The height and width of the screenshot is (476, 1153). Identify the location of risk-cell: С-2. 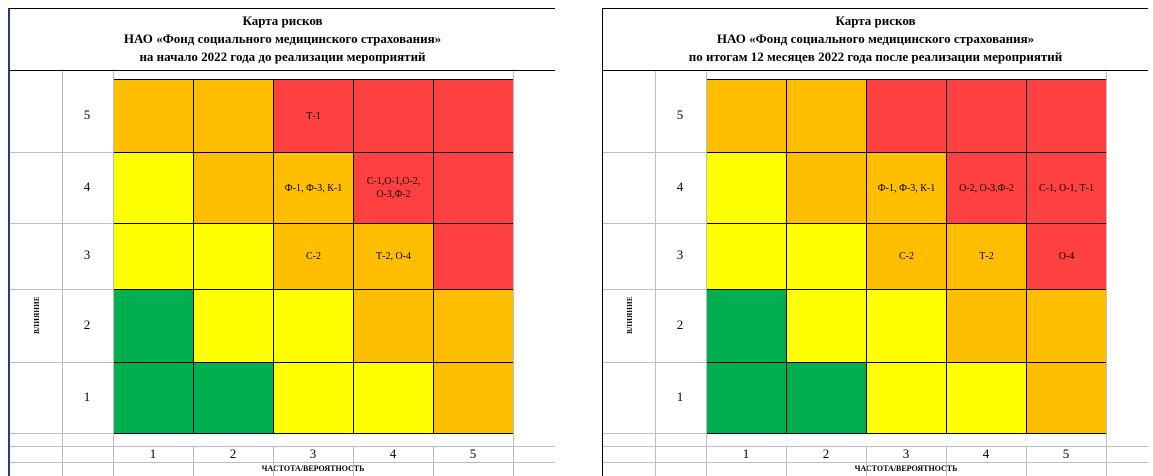
(314, 257).